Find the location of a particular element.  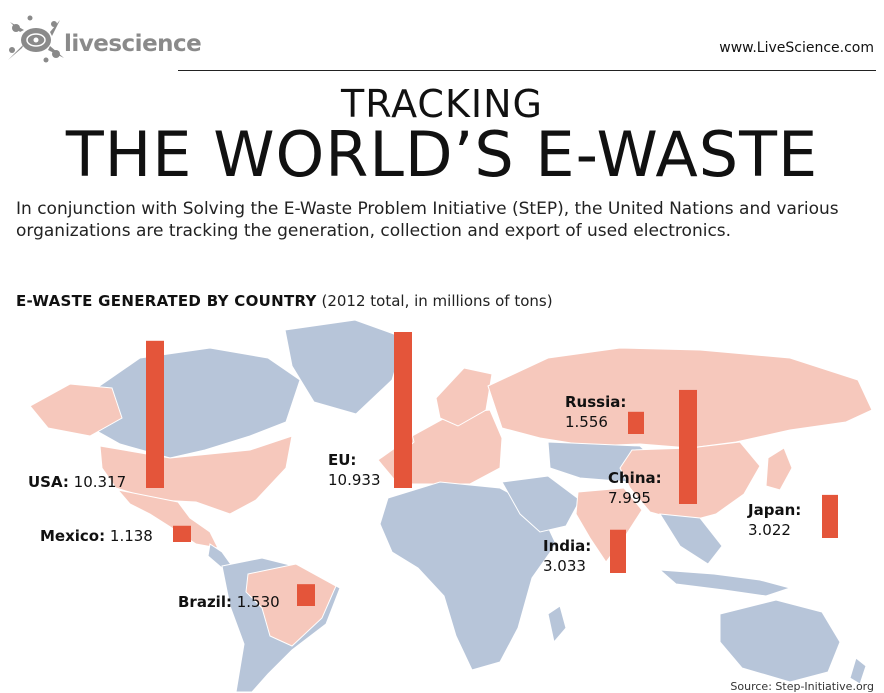

label-usa: USA: 10.317 is located at coordinates (77, 482).